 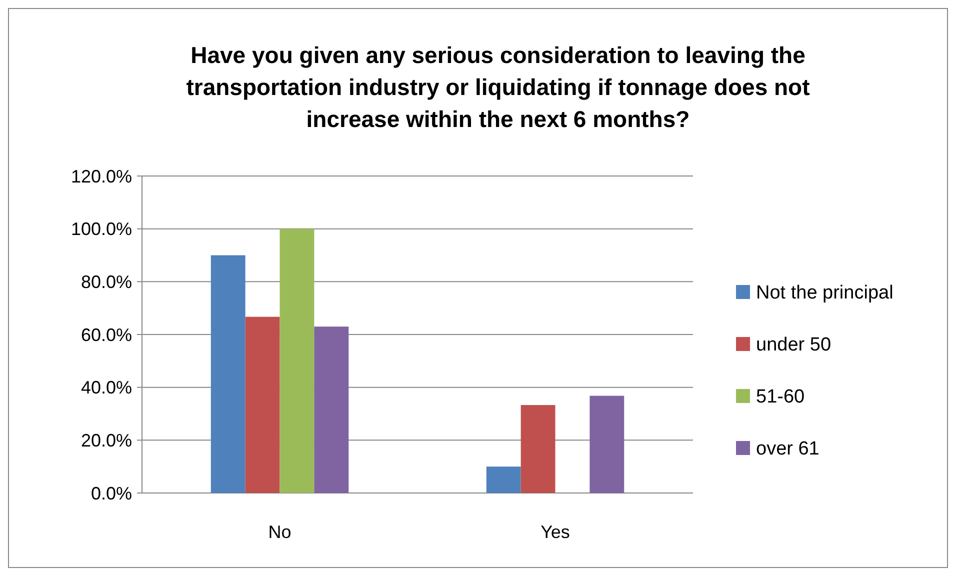 I want to click on legend-label: Not the principal, so click(x=825, y=293).